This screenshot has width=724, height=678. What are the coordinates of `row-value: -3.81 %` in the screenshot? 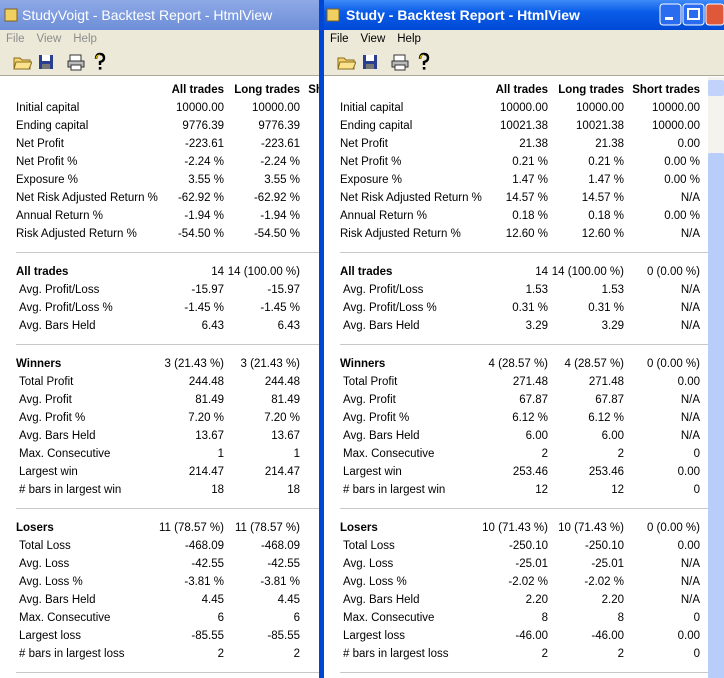 It's located at (280, 582).